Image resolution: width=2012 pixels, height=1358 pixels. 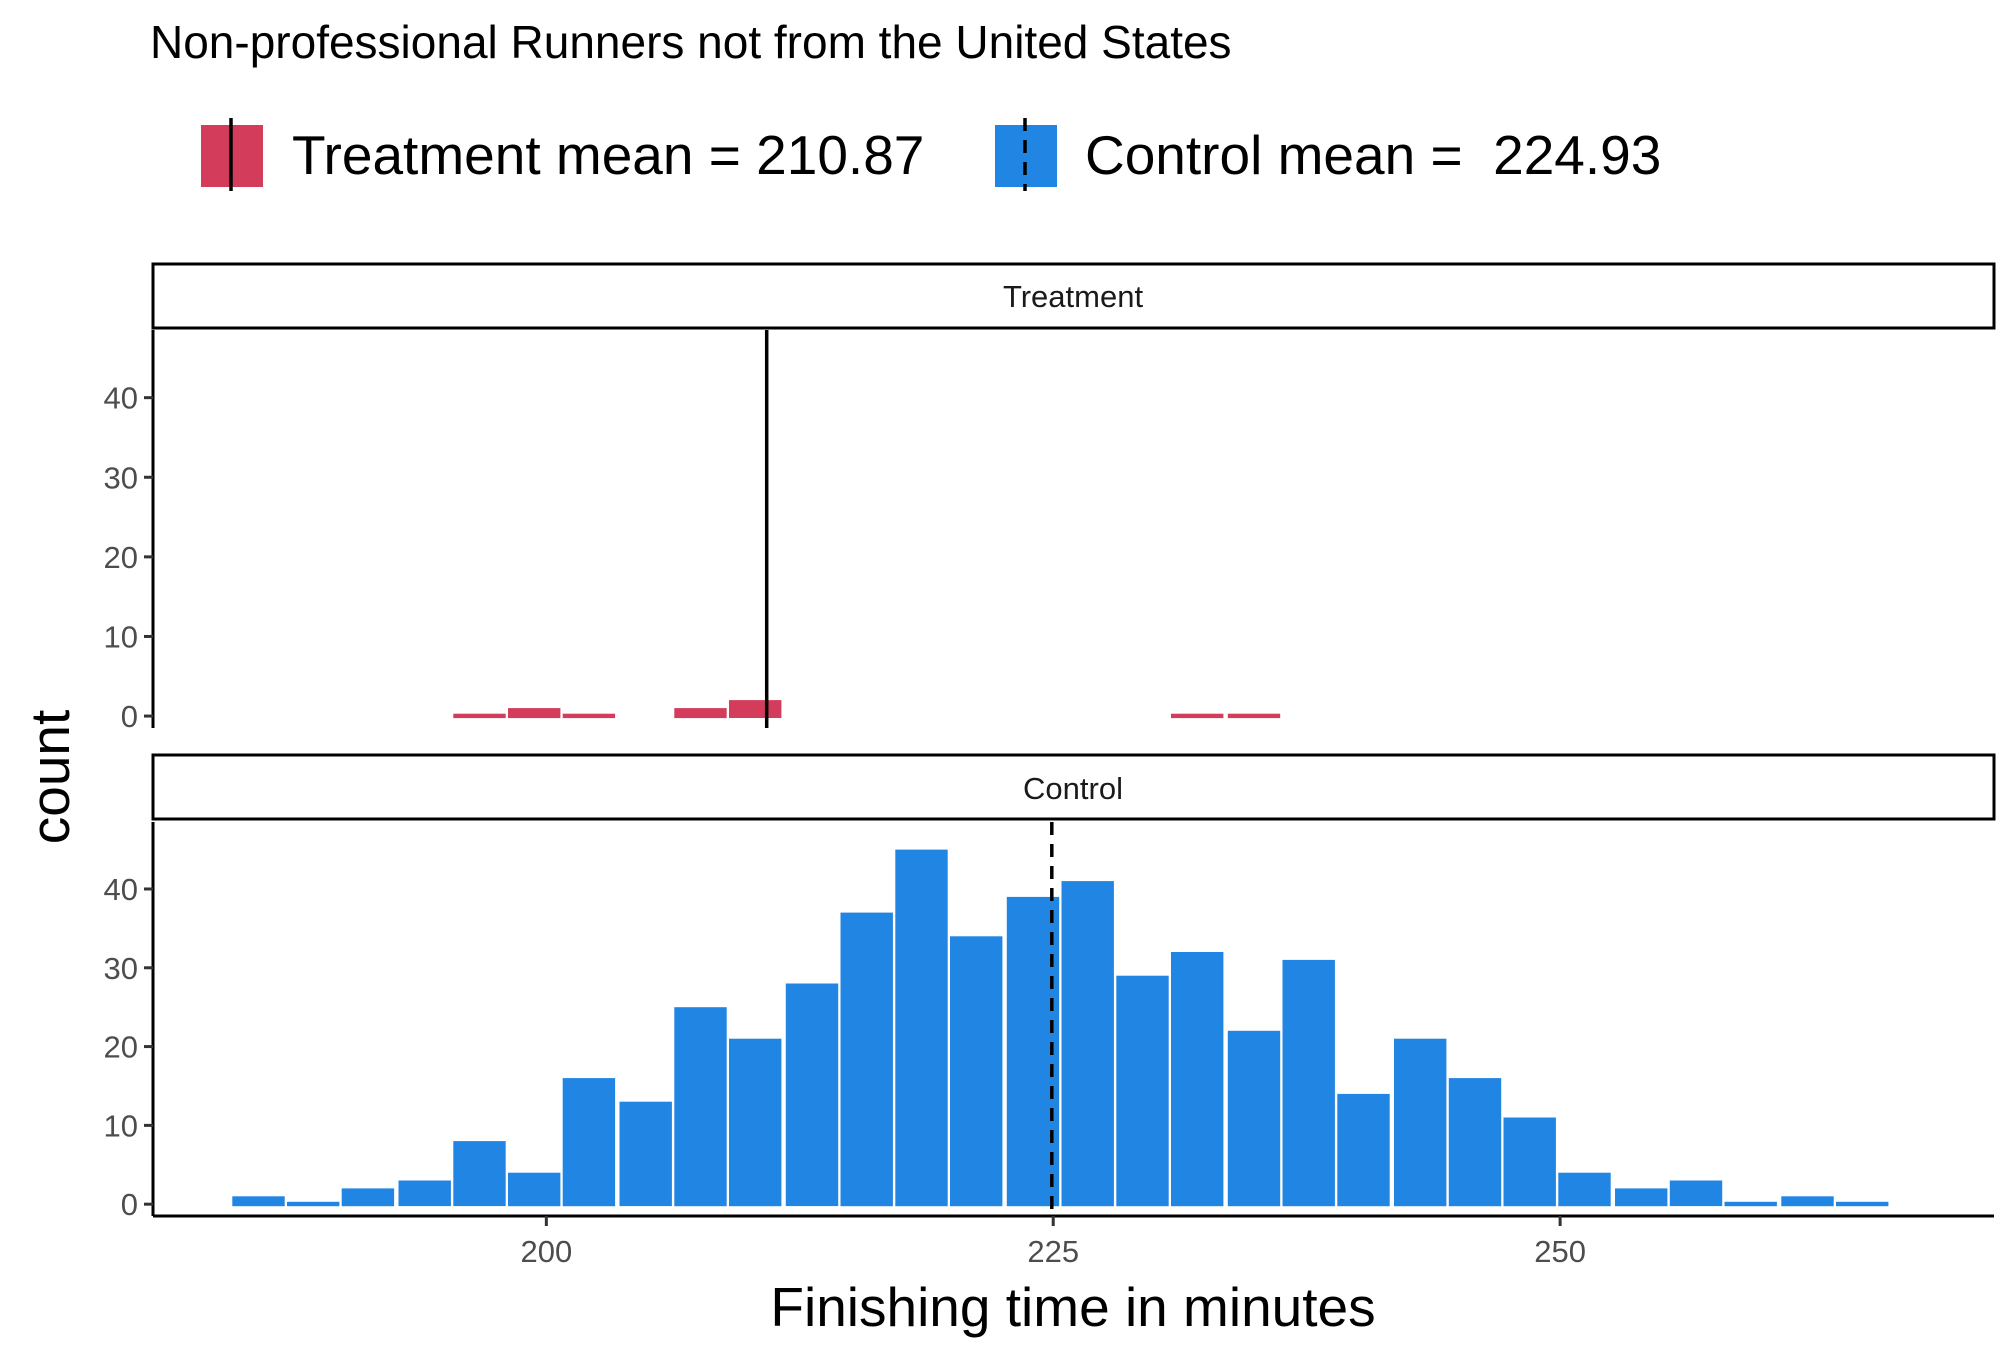 What do you see at coordinates (608, 155) in the screenshot?
I see `treatment-legend-label: Treatment mean = 210.87` at bounding box center [608, 155].